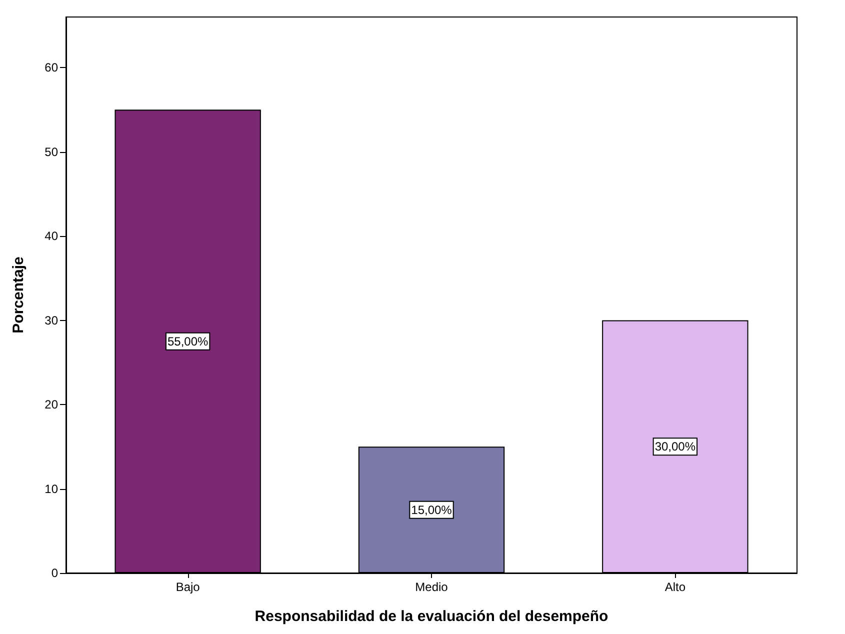 Image resolution: width=845 pixels, height=634 pixels. Describe the element at coordinates (51, 320) in the screenshot. I see `y-tick-label: 30` at that location.